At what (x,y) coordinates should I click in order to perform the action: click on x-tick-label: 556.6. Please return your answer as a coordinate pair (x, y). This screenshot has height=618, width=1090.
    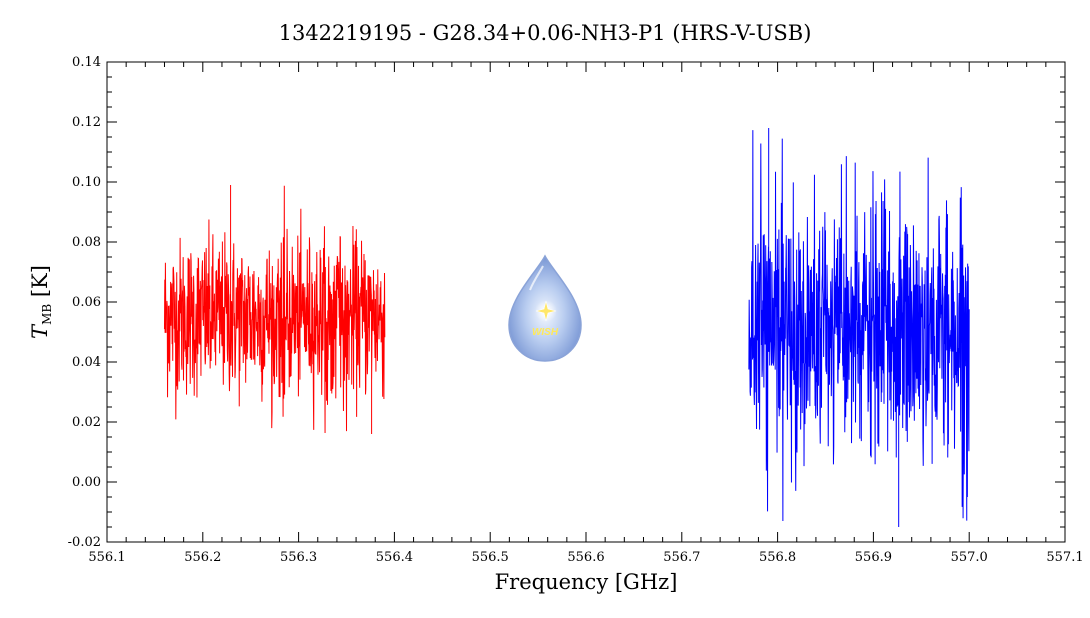
    Looking at the image, I should click on (585, 557).